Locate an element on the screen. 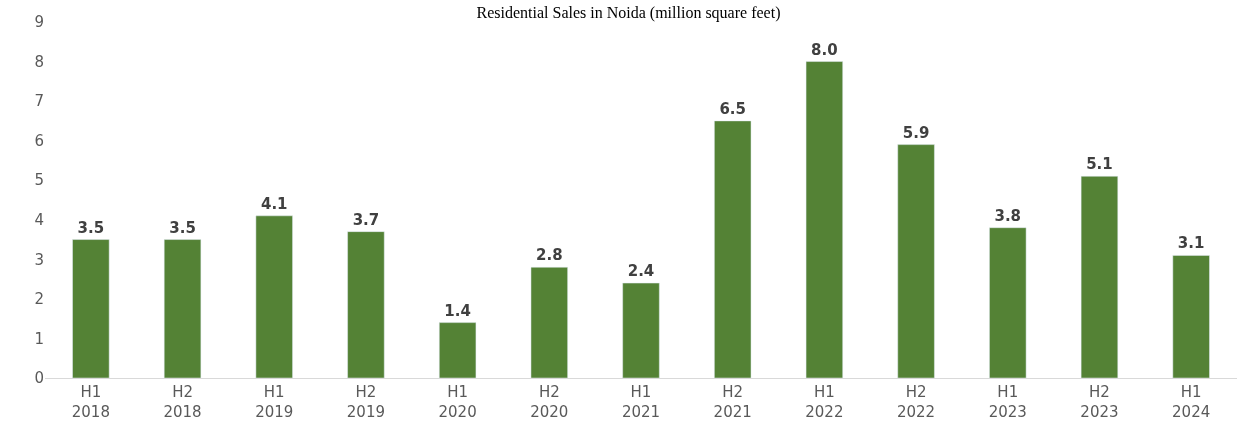 The width and height of the screenshot is (1257, 438). chart-title: Residential Sales in Noida (million square feet) is located at coordinates (628, 12).